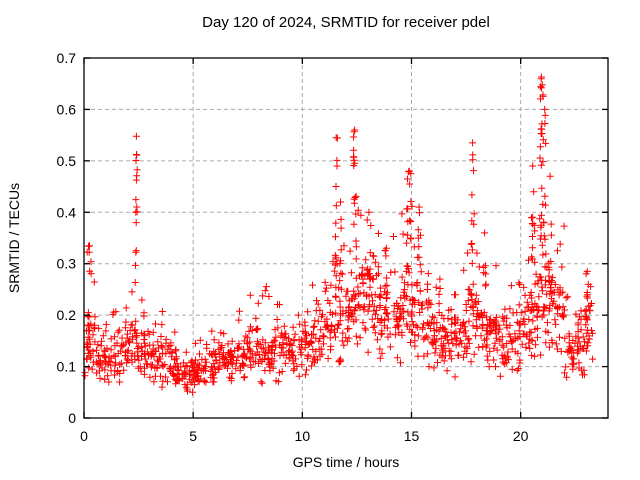  Describe the element at coordinates (67, 161) in the screenshot. I see `y-tick-label: 0.5` at that location.